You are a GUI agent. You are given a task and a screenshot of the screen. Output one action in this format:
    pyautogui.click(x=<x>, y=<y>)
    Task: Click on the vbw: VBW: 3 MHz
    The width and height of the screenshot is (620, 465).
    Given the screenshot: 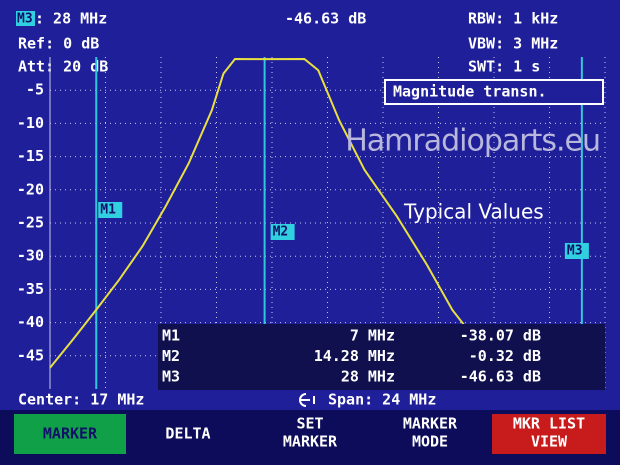 What is the action you would take?
    pyautogui.click(x=513, y=44)
    